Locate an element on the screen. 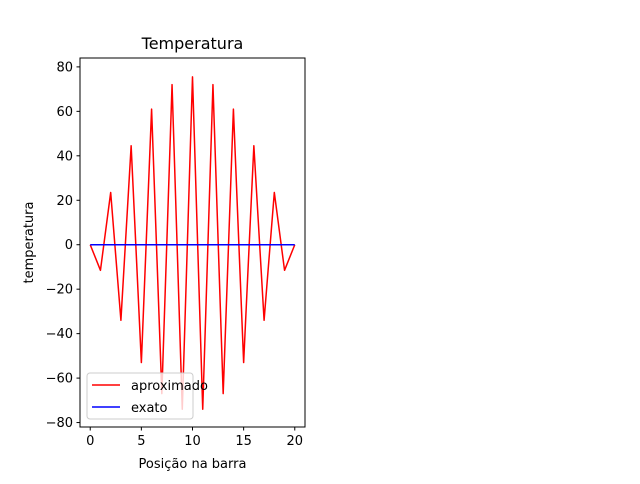  x-tick-label: 15 is located at coordinates (243, 441).